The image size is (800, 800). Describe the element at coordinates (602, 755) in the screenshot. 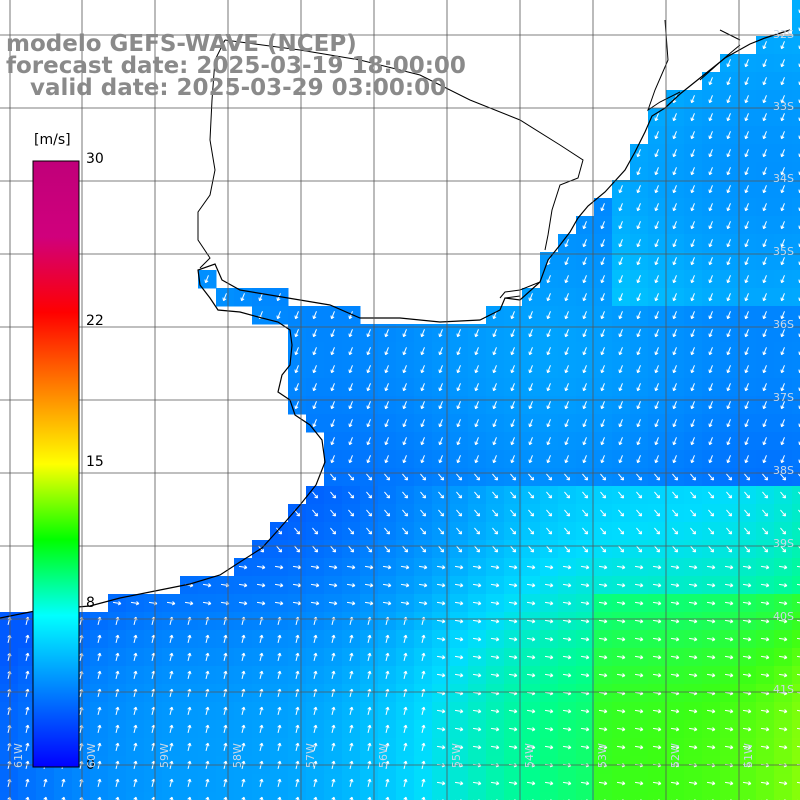

I see `longitude-label: 53W` at that location.